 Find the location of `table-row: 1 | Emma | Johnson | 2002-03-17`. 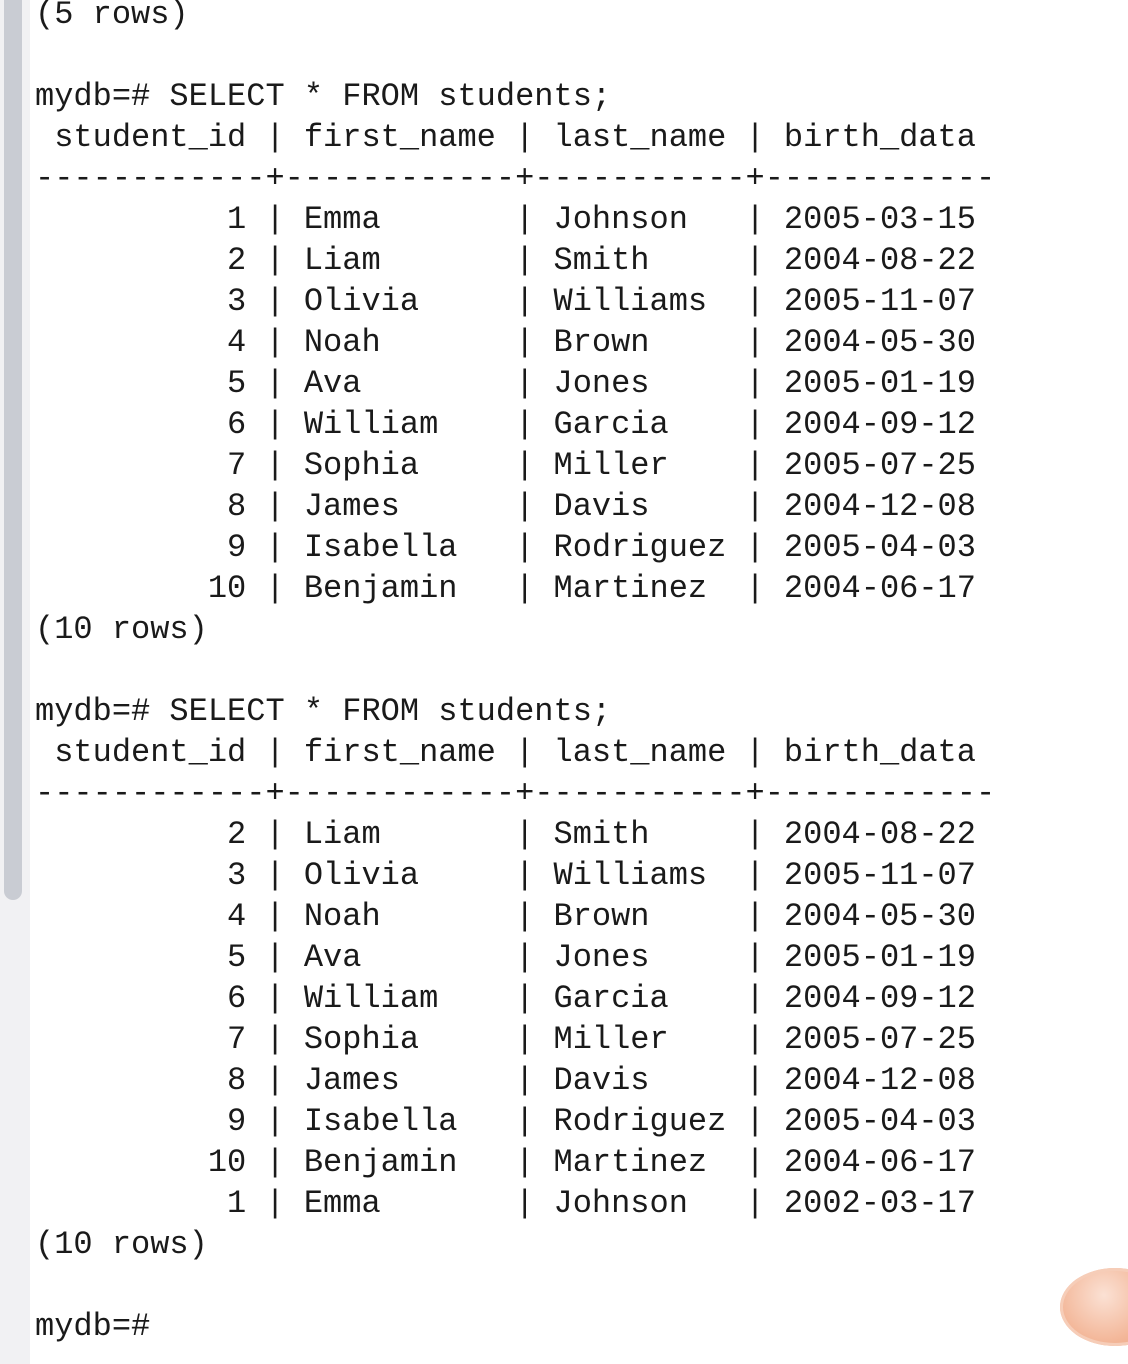

table-row: 1 | Emma | Johnson | 2002-03-17 is located at coordinates (505, 1203).